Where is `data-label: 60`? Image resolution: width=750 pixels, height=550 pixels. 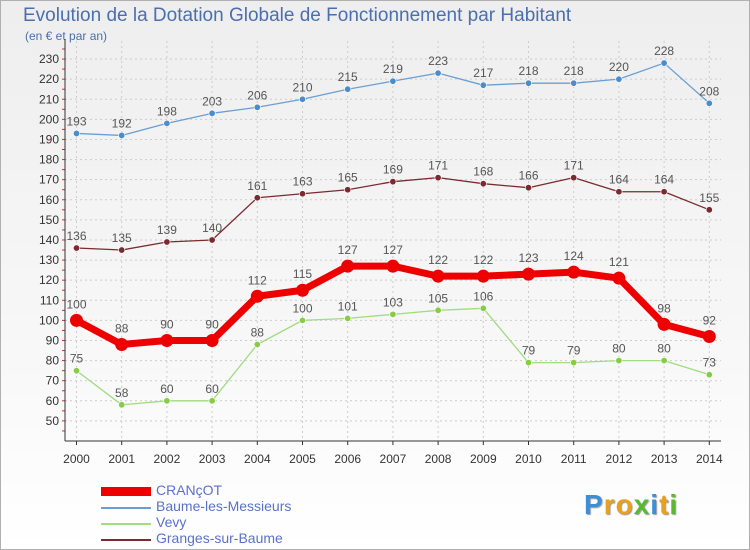
data-label: 60 is located at coordinates (167, 389).